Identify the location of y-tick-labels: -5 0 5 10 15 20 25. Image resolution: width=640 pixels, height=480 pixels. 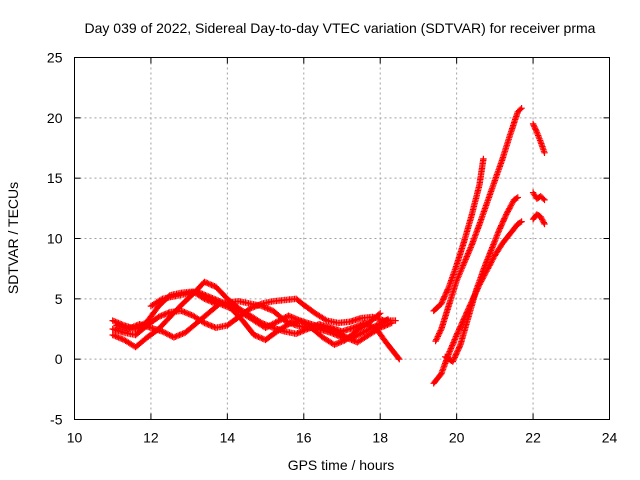
(55, 239).